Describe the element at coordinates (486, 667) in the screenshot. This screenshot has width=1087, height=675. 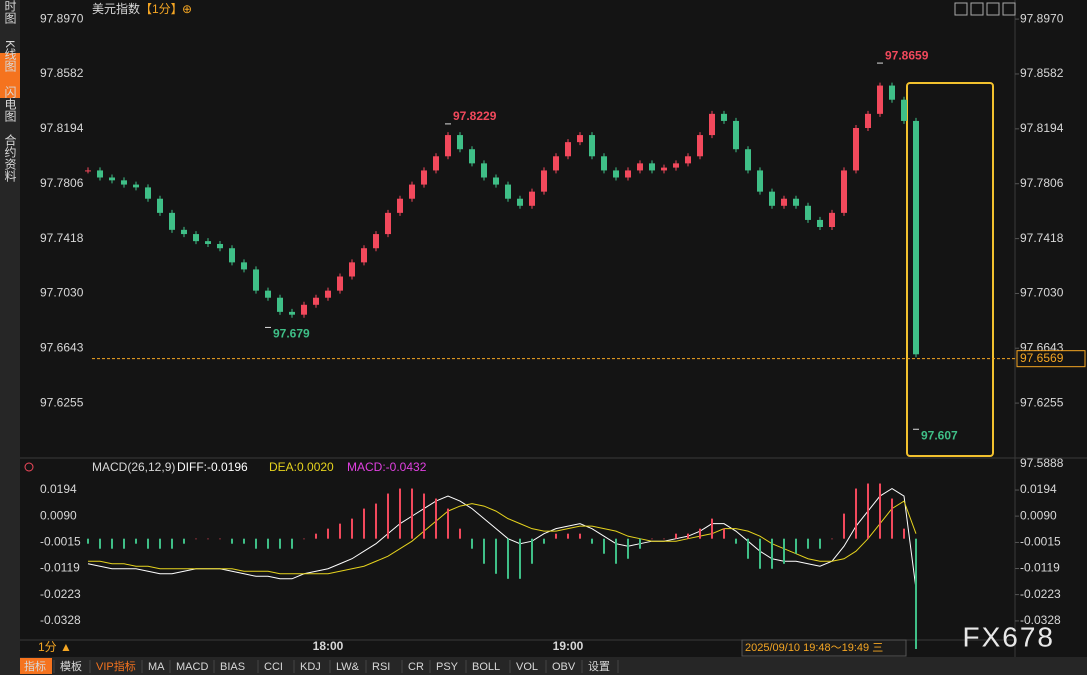
I see `toolbar-item: BOLL` at that location.